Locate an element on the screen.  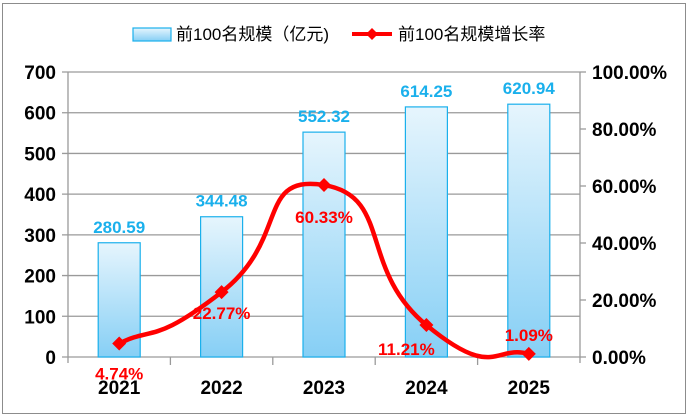
legend: 前100名规模（亿元) 前100名规模增长率 is located at coordinates (338, 34).